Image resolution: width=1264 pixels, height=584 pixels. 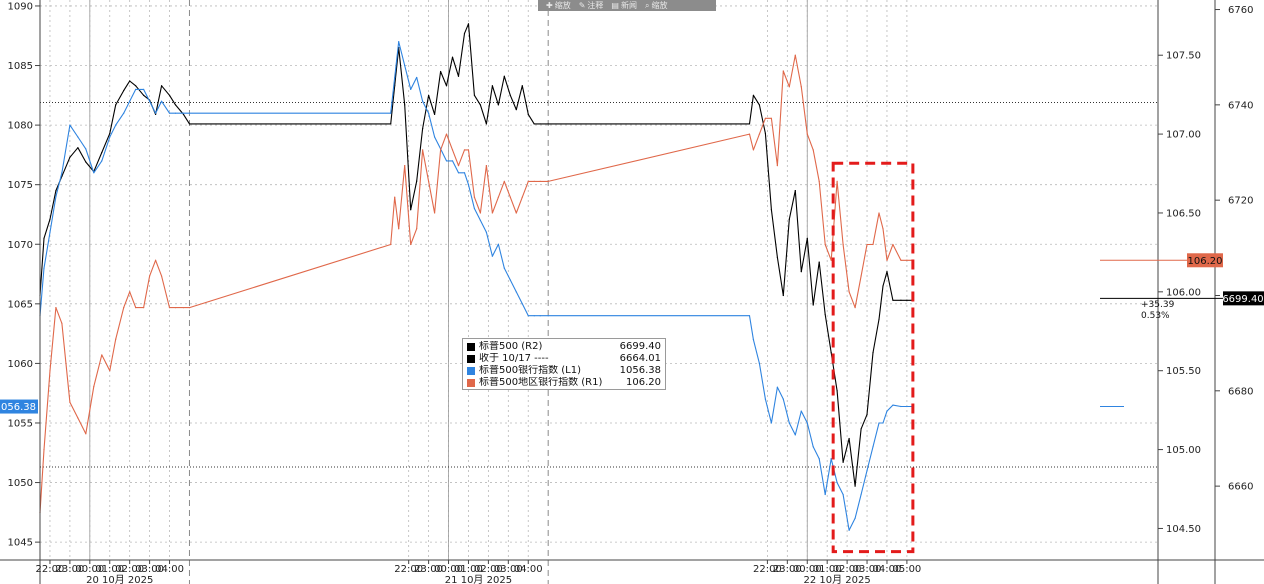 I want to click on right1-tick-label: 105.50, so click(x=1183, y=371).